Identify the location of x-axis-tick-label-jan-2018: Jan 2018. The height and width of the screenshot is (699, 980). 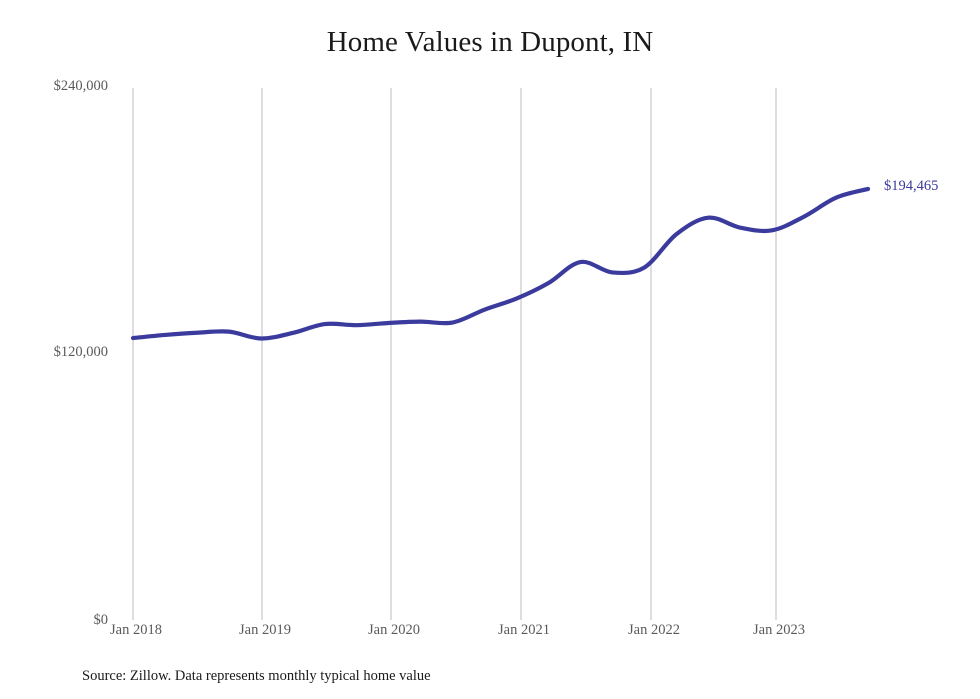
(136, 630).